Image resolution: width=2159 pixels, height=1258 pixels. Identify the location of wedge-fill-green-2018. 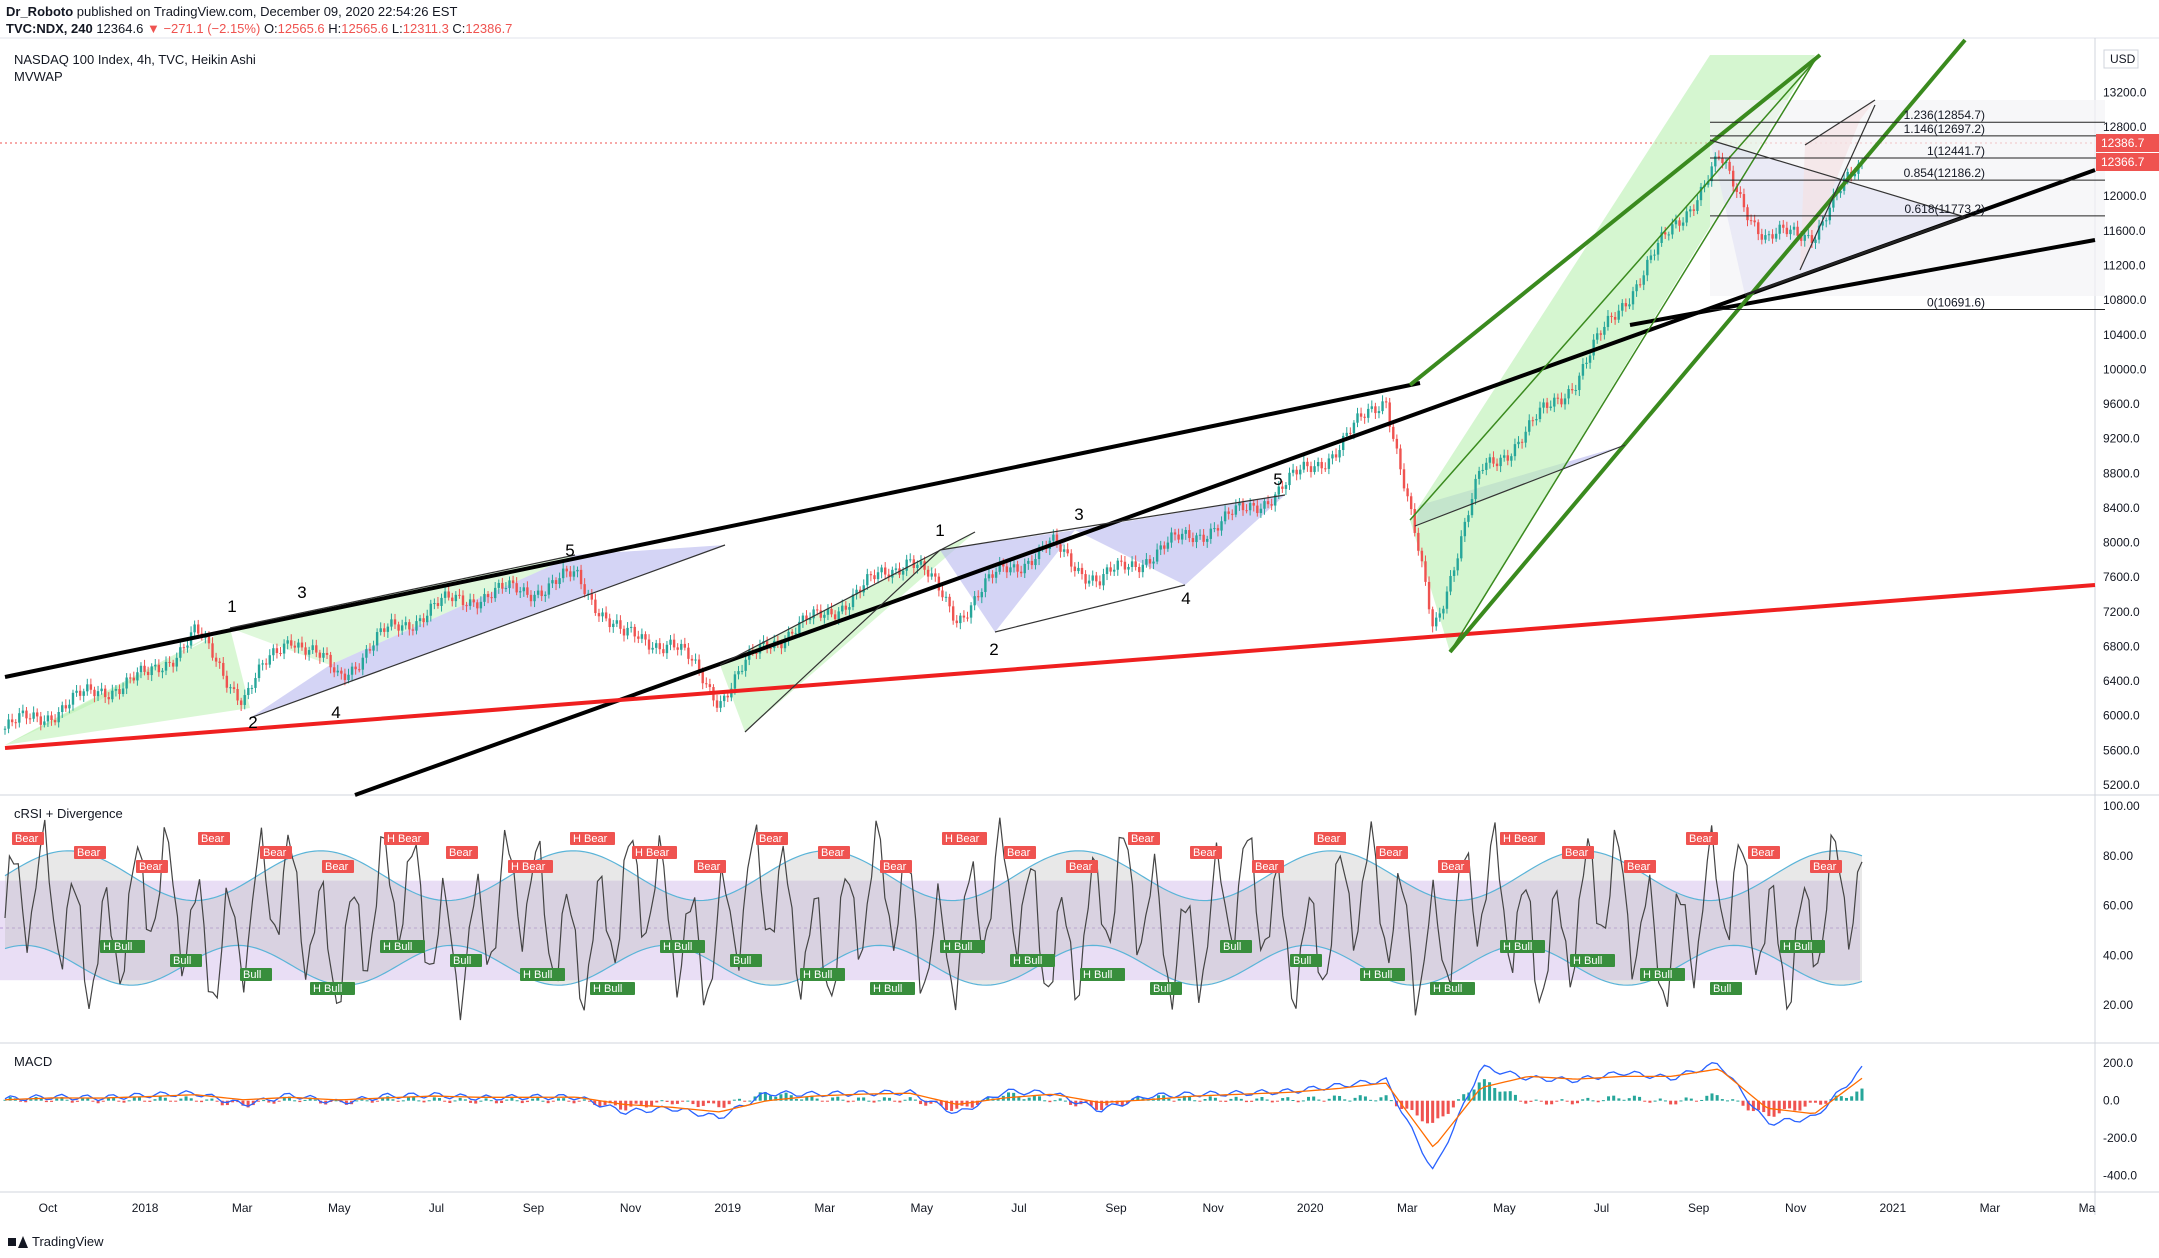
(402, 610).